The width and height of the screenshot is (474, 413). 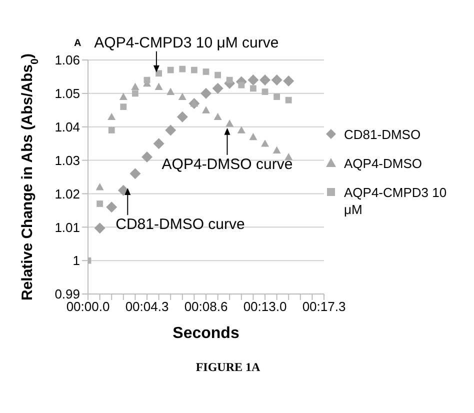 I want to click on y-tick-label: 1.05, so click(x=67, y=94).